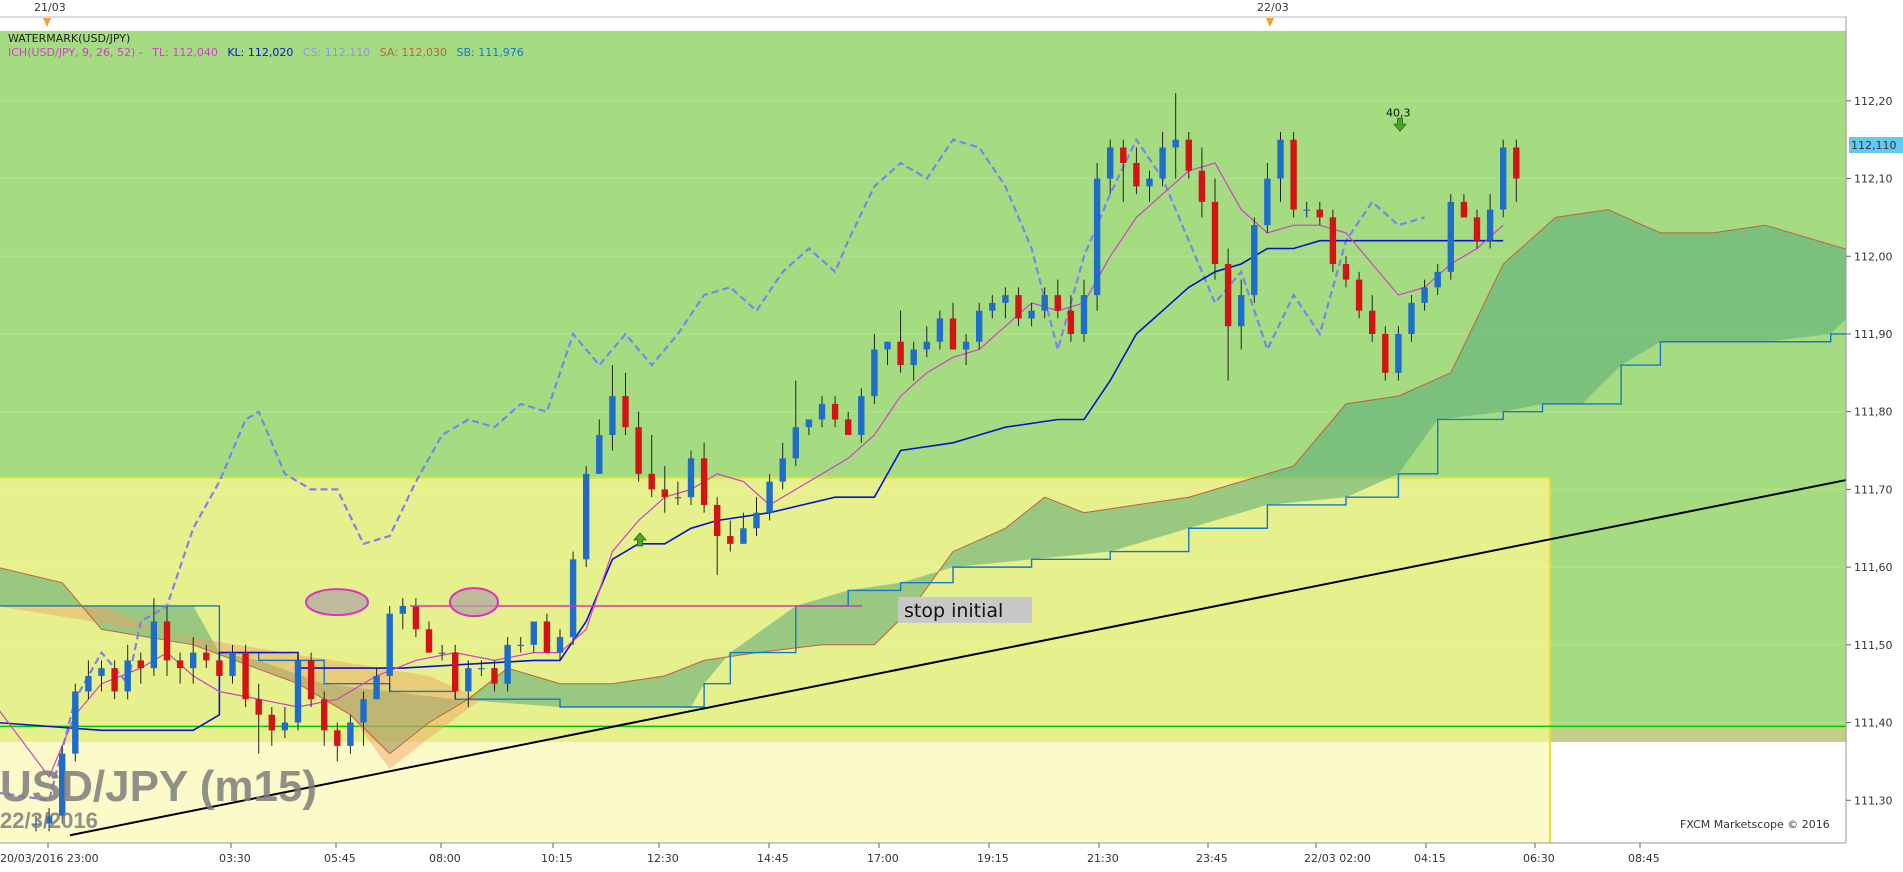 The image size is (1903, 872). I want to click on up-arrow-icon, so click(640, 539).